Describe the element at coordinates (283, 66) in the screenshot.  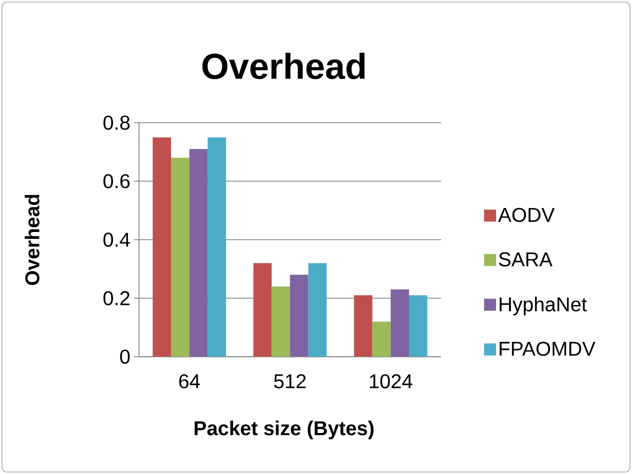
I see `chart-title: Overhead` at that location.